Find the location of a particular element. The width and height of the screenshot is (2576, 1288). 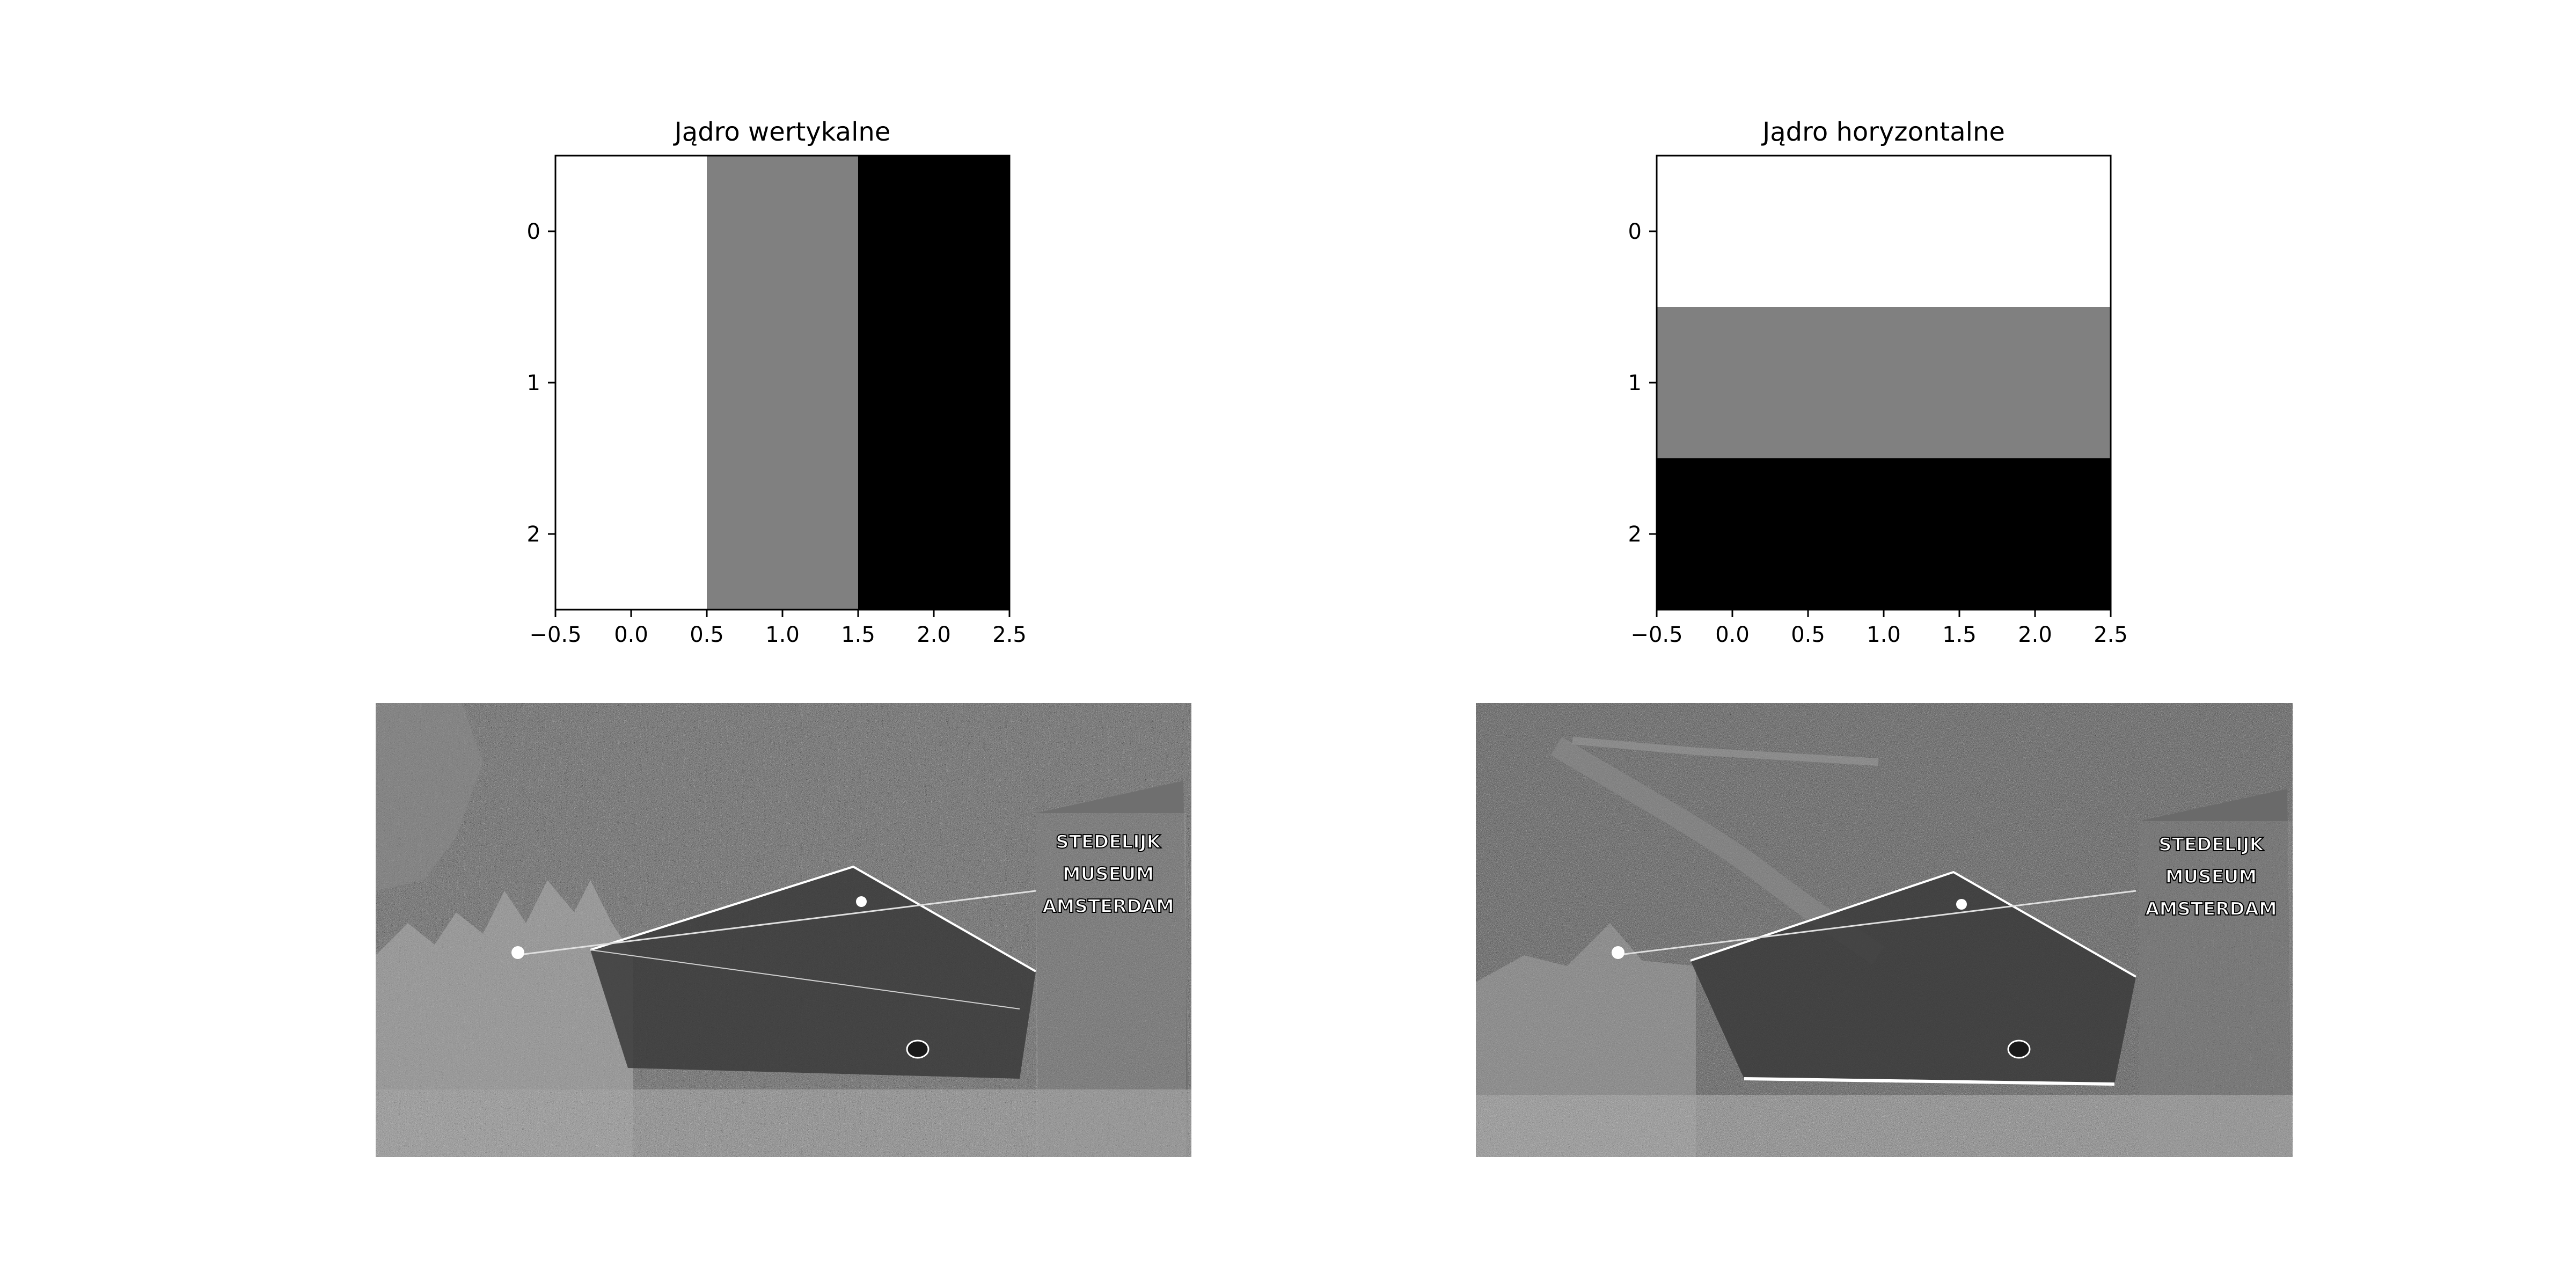

chart-title: Jądro wertykalne is located at coordinates (782, 132).